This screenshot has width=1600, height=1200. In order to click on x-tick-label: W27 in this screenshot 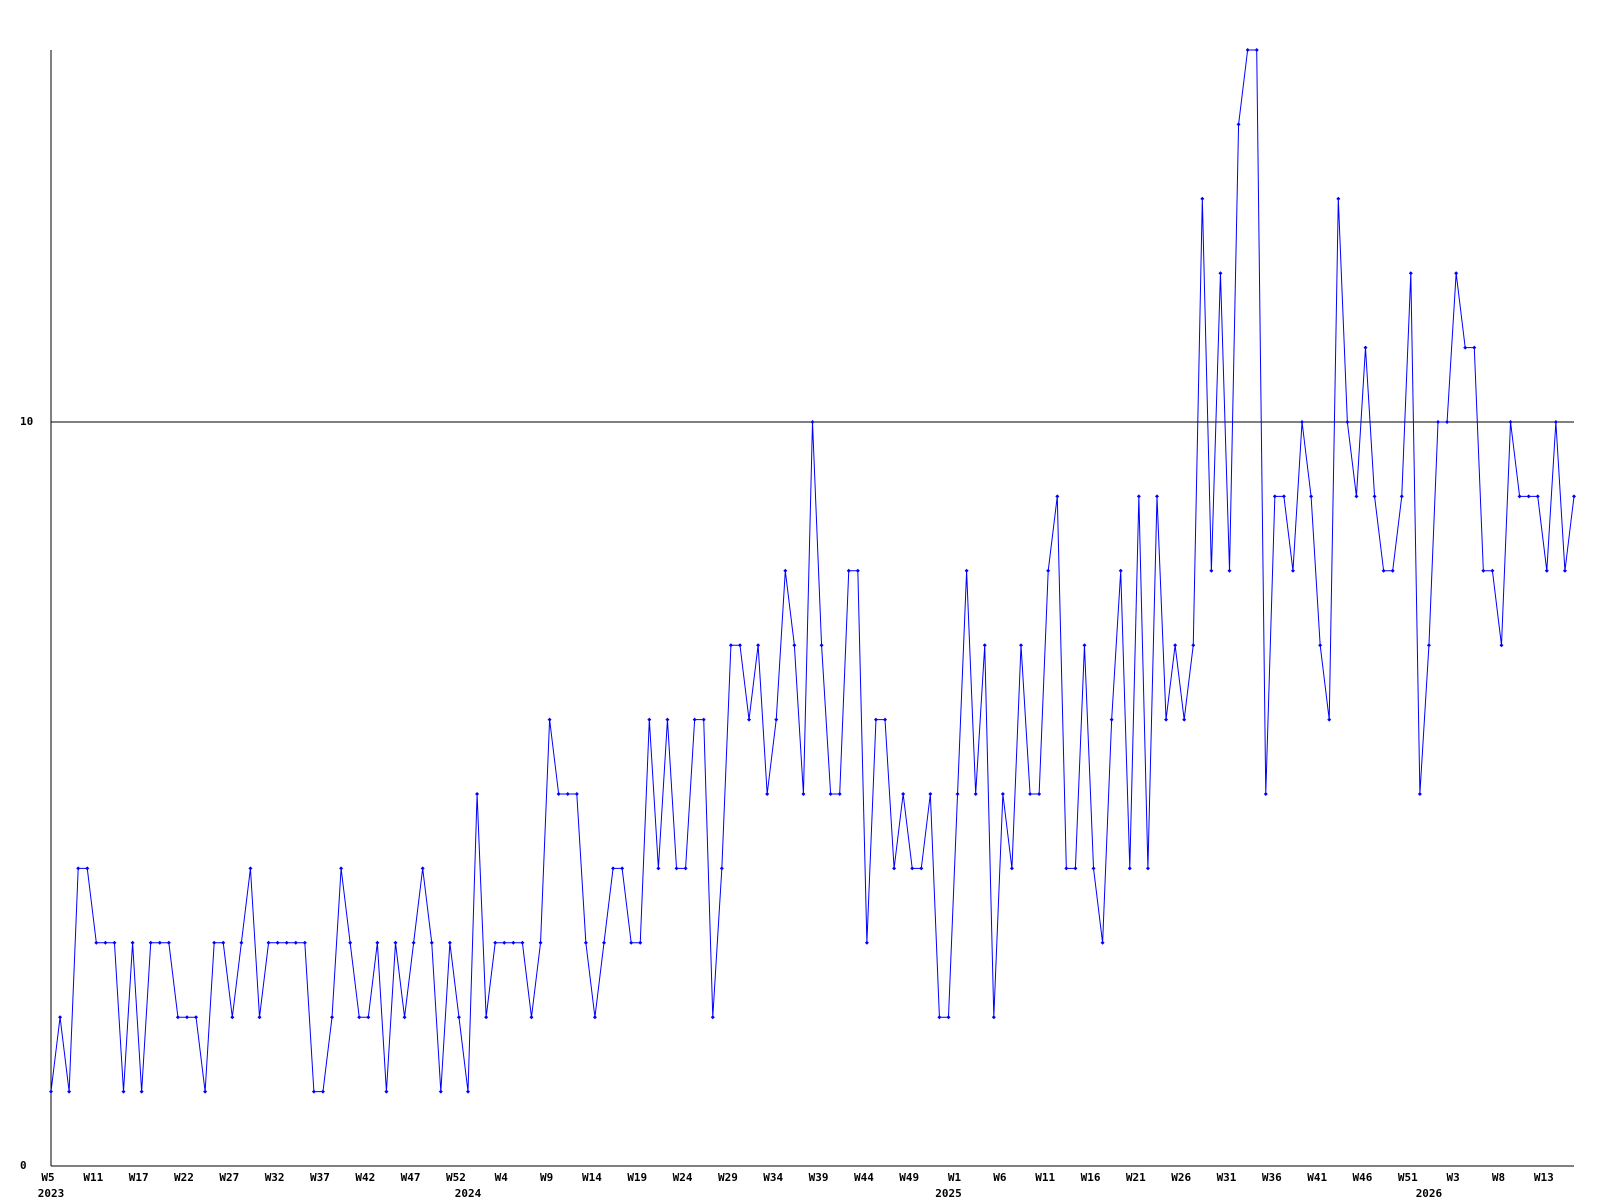, I will do `click(229, 1177)`.